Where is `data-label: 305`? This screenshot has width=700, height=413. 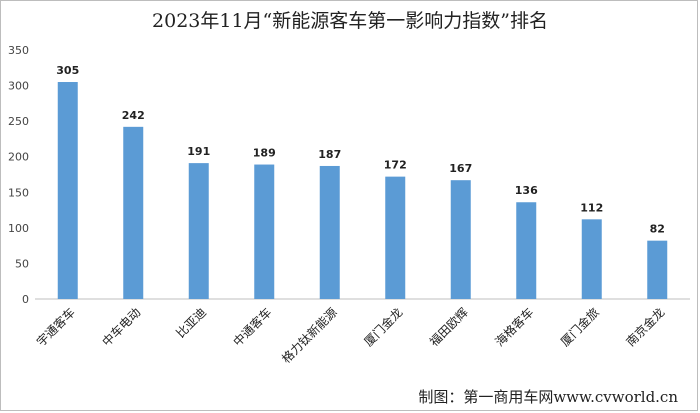 data-label: 305 is located at coordinates (67, 70).